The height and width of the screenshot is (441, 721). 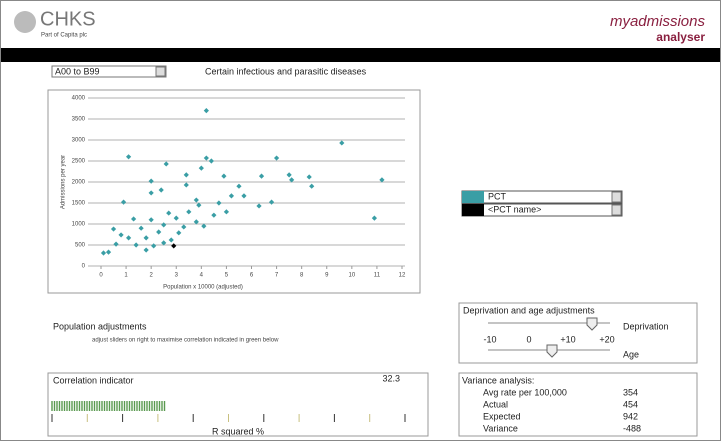 What do you see at coordinates (377, 276) in the screenshot?
I see `x-tick-label: 11` at bounding box center [377, 276].